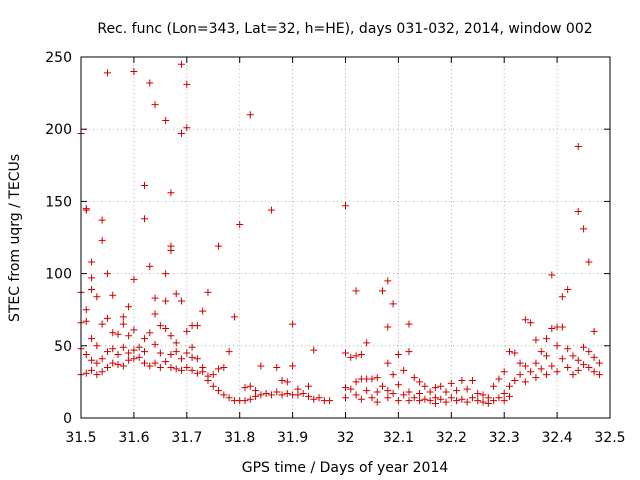  Describe the element at coordinates (58, 58) in the screenshot. I see `y-tick-label: 250` at that location.